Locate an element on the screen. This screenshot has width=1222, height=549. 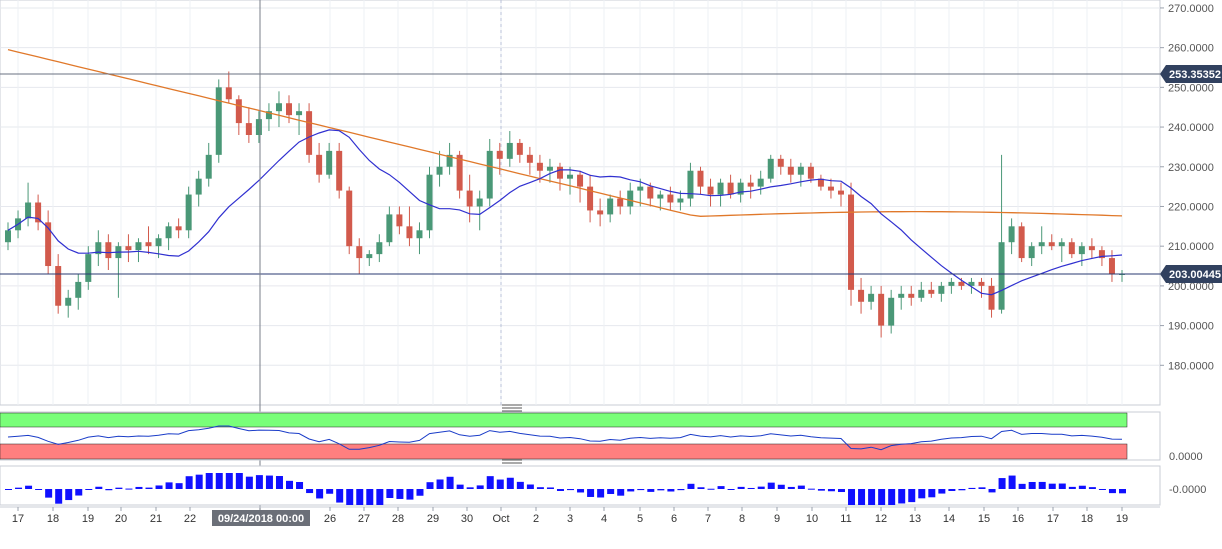
panel-resize-handle is located at coordinates (512, 408).